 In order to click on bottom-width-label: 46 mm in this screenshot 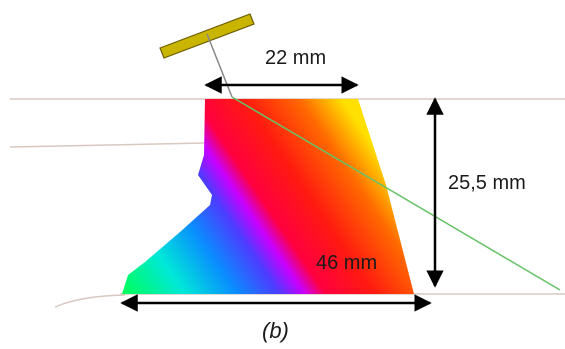, I will do `click(347, 263)`.